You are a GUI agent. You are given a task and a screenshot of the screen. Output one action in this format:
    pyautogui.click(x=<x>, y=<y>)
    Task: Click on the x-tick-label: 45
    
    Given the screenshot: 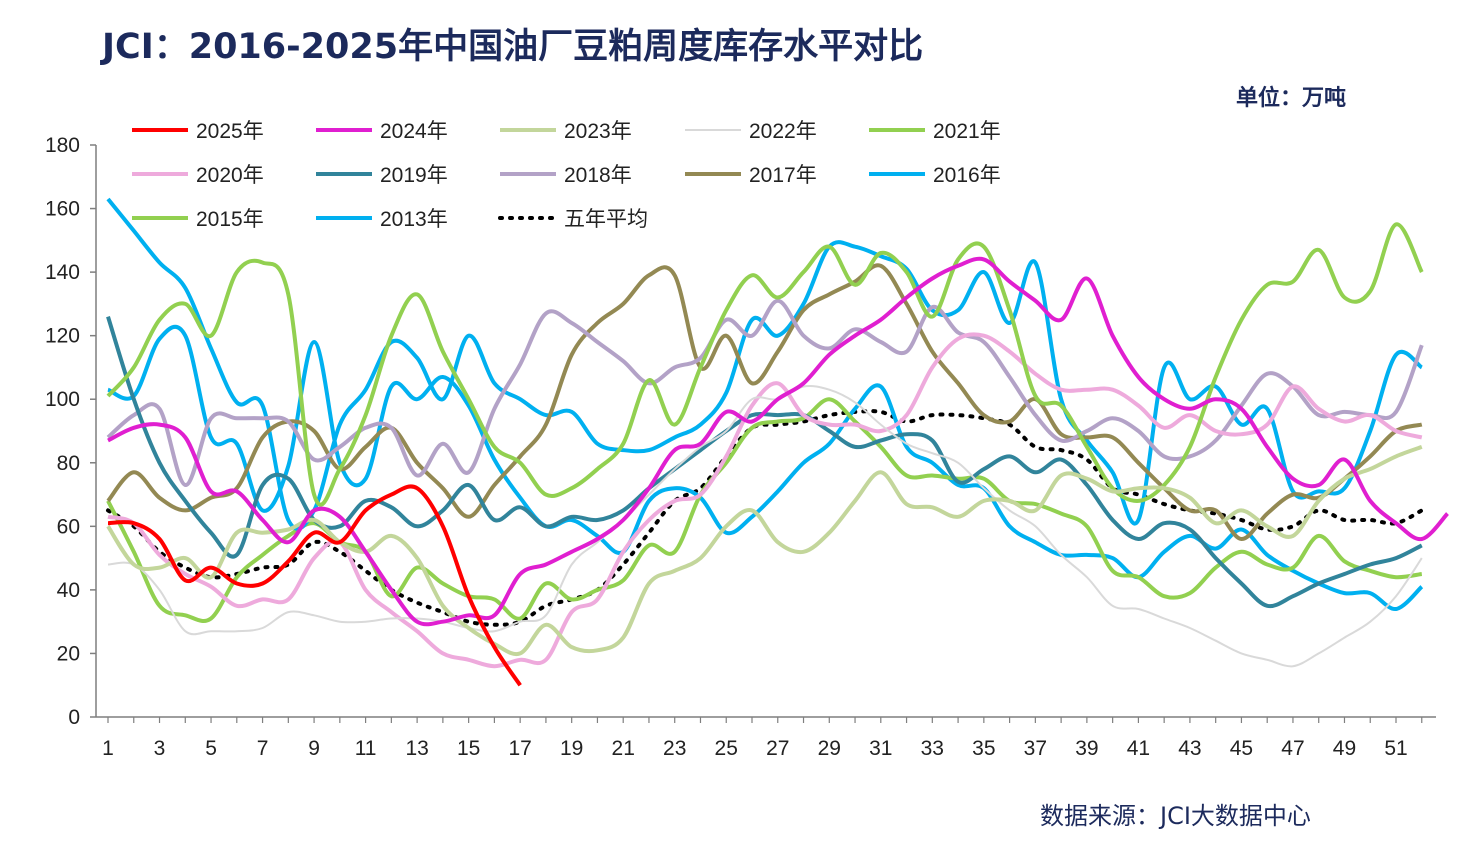 What is the action you would take?
    pyautogui.click(x=1241, y=748)
    